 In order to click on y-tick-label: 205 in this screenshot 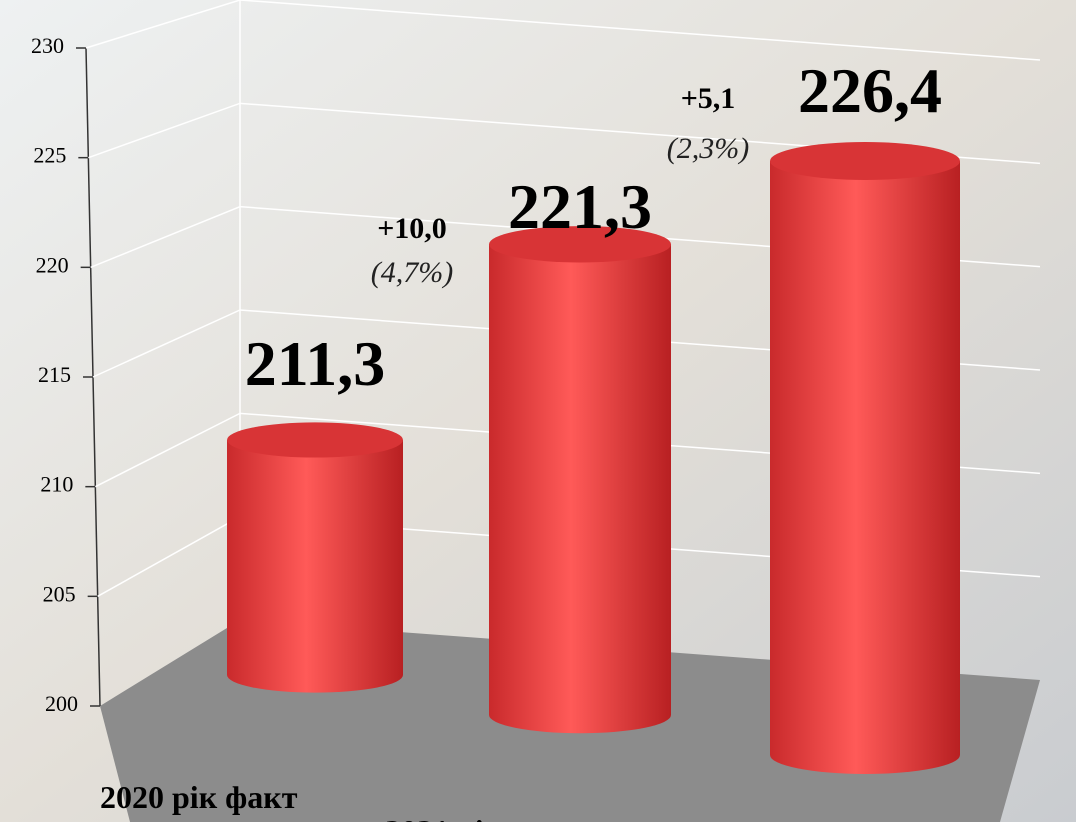, I will do `click(59, 593)`.